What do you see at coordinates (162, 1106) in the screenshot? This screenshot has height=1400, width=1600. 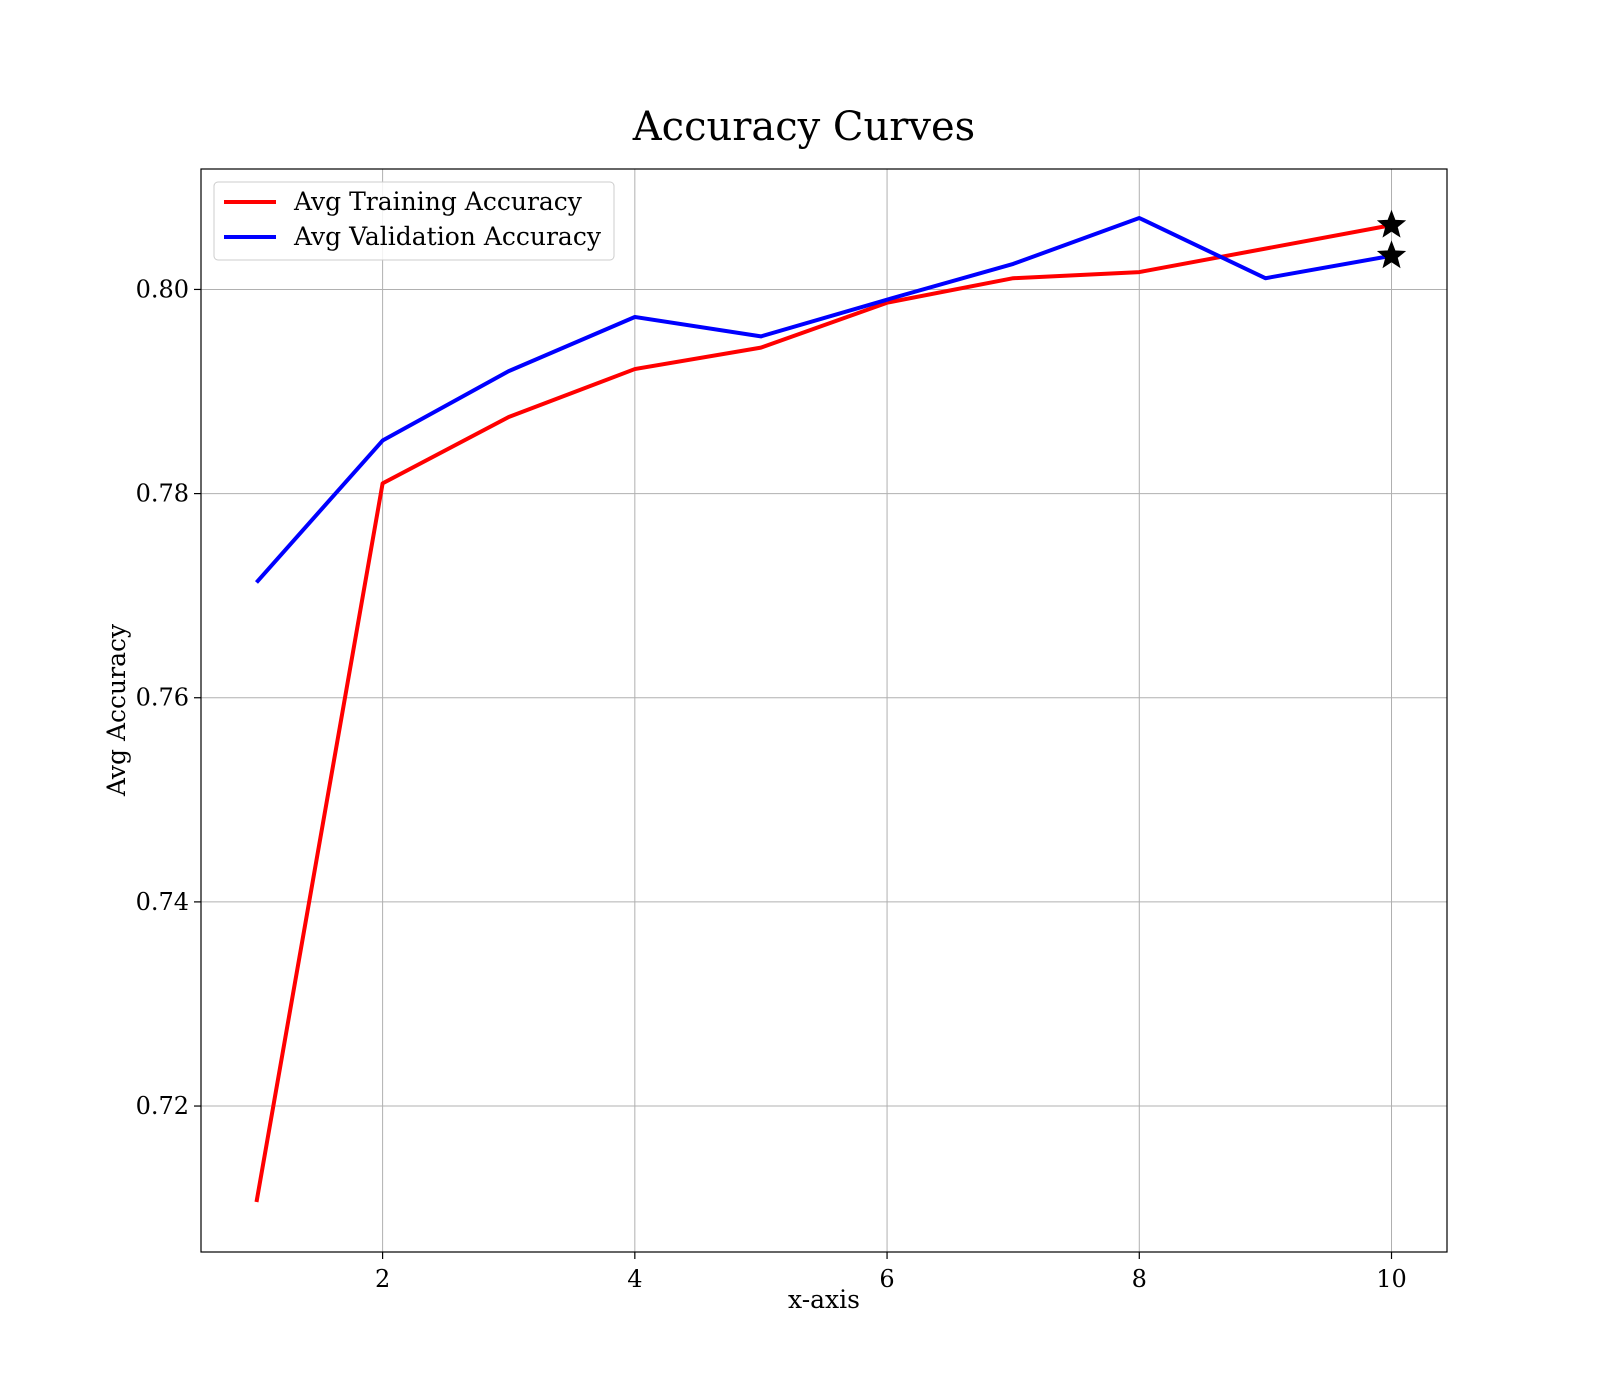 I see `y-tick-label: 0.72` at bounding box center [162, 1106].